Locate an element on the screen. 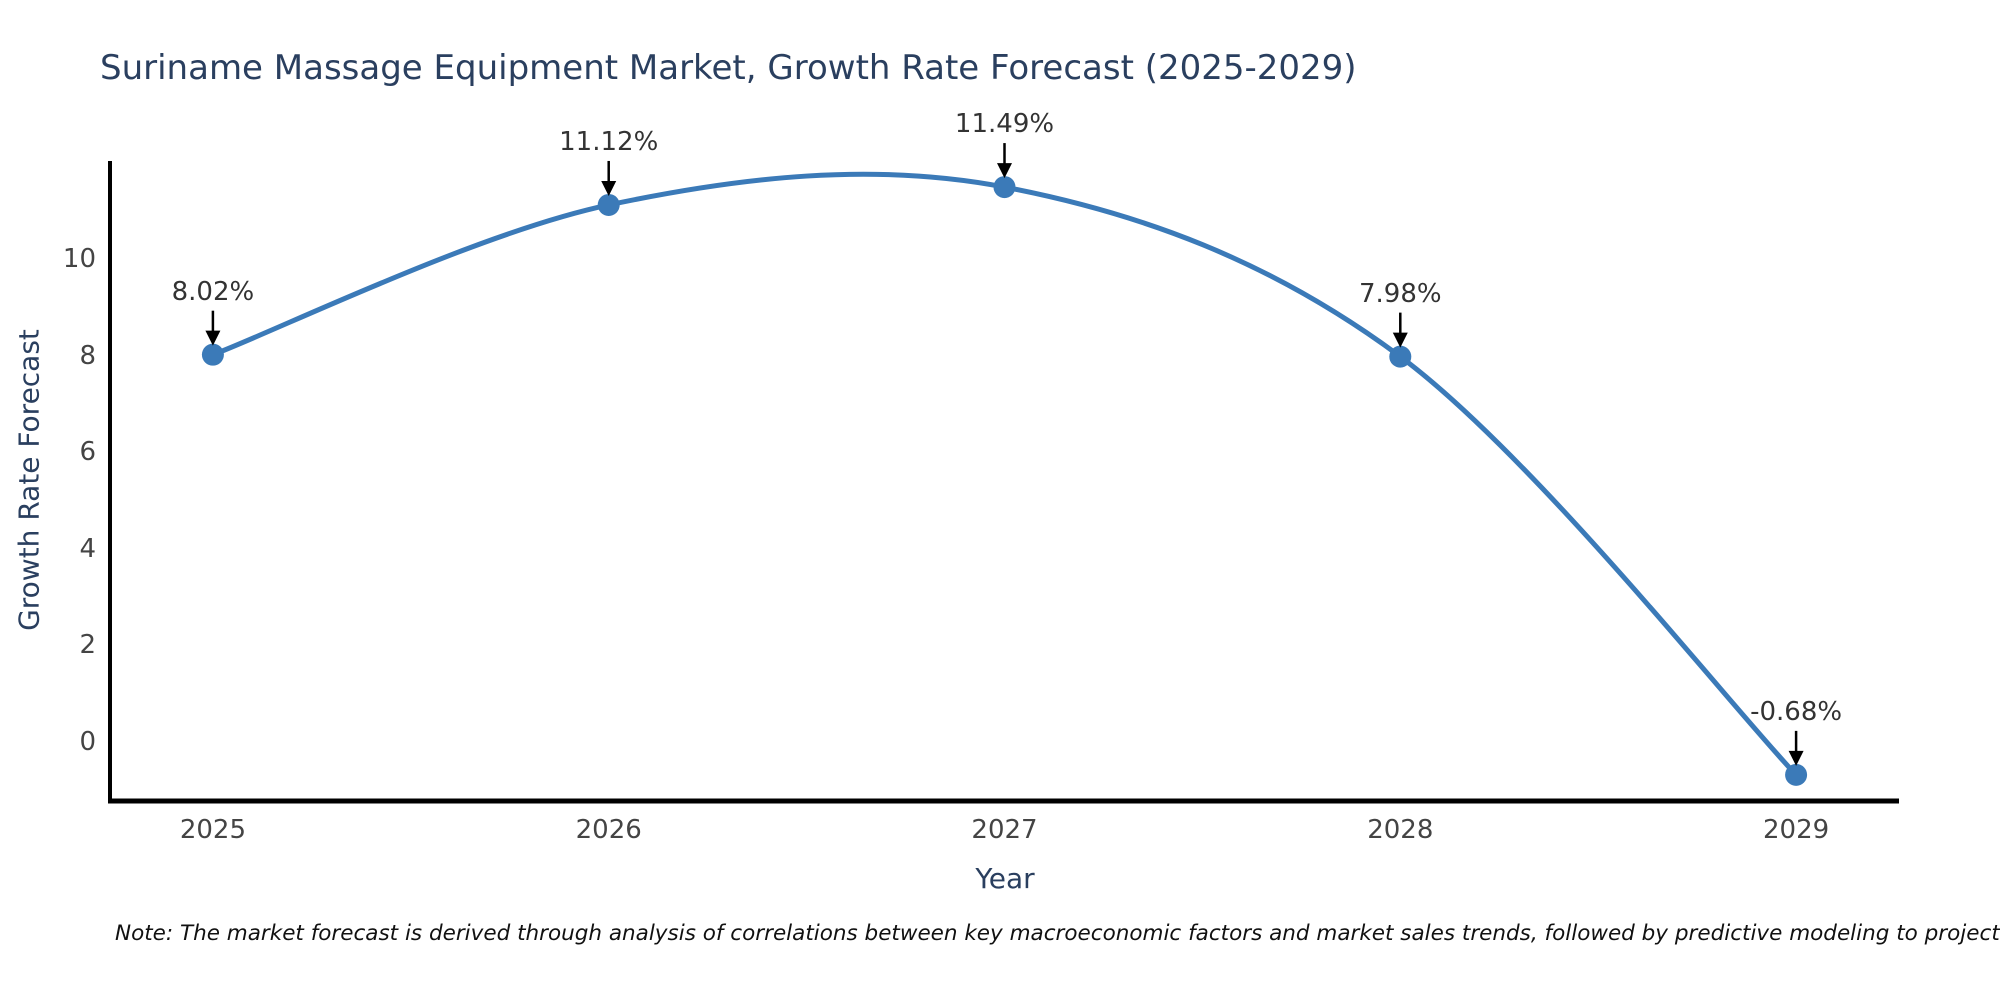 This screenshot has width=2000, height=1000. data-point-2027 is located at coordinates (1004, 187).